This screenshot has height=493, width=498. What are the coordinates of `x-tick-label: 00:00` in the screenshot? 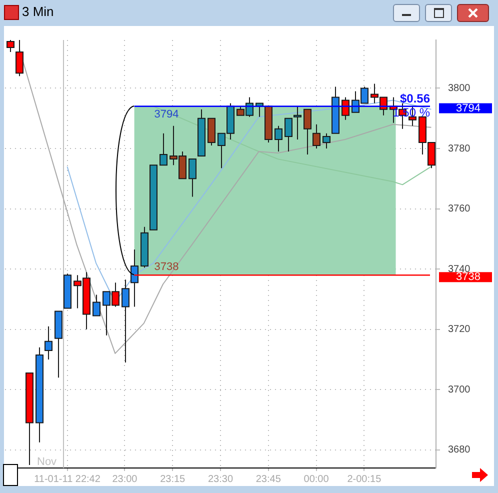 It's located at (317, 479).